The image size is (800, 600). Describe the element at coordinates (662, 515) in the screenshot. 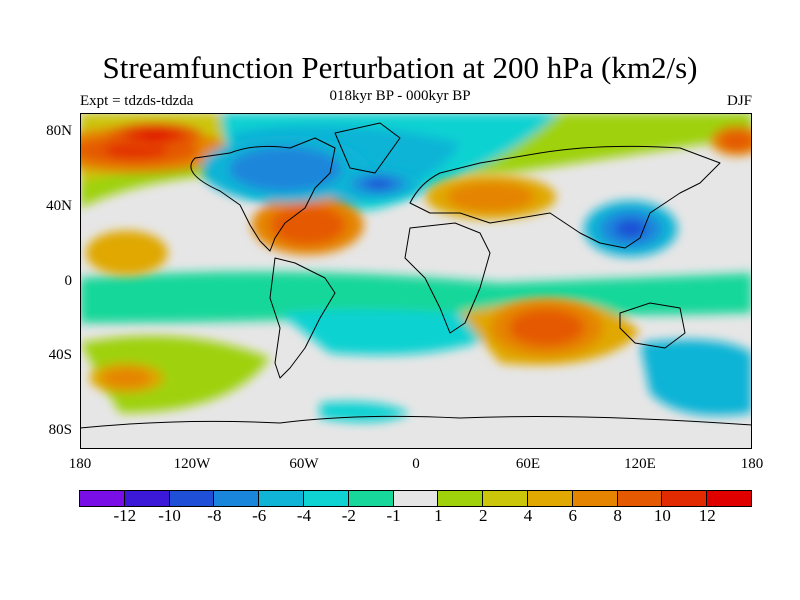

I see `colorbar-label: 10` at that location.